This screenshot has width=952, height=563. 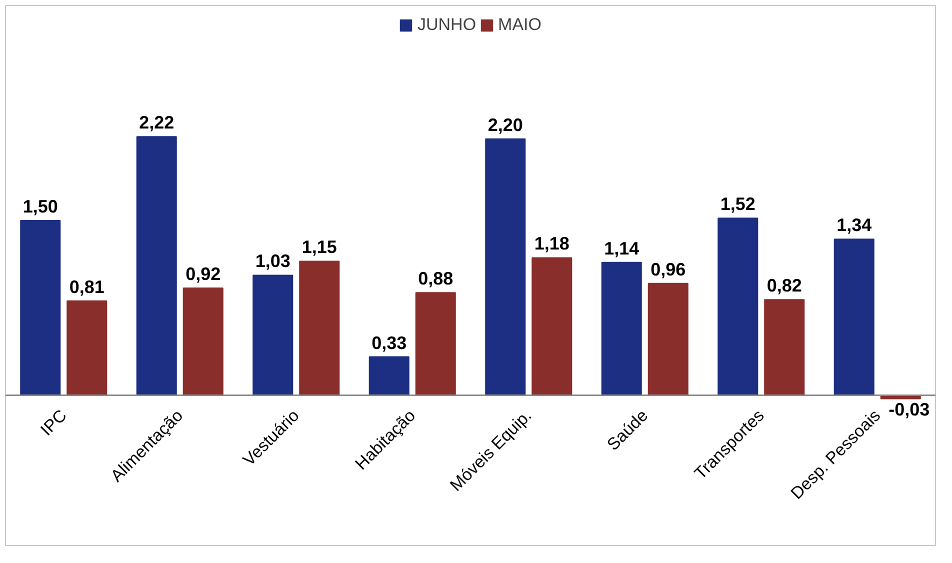 What do you see at coordinates (909, 410) in the screenshot?
I see `data-label: -0,03` at bounding box center [909, 410].